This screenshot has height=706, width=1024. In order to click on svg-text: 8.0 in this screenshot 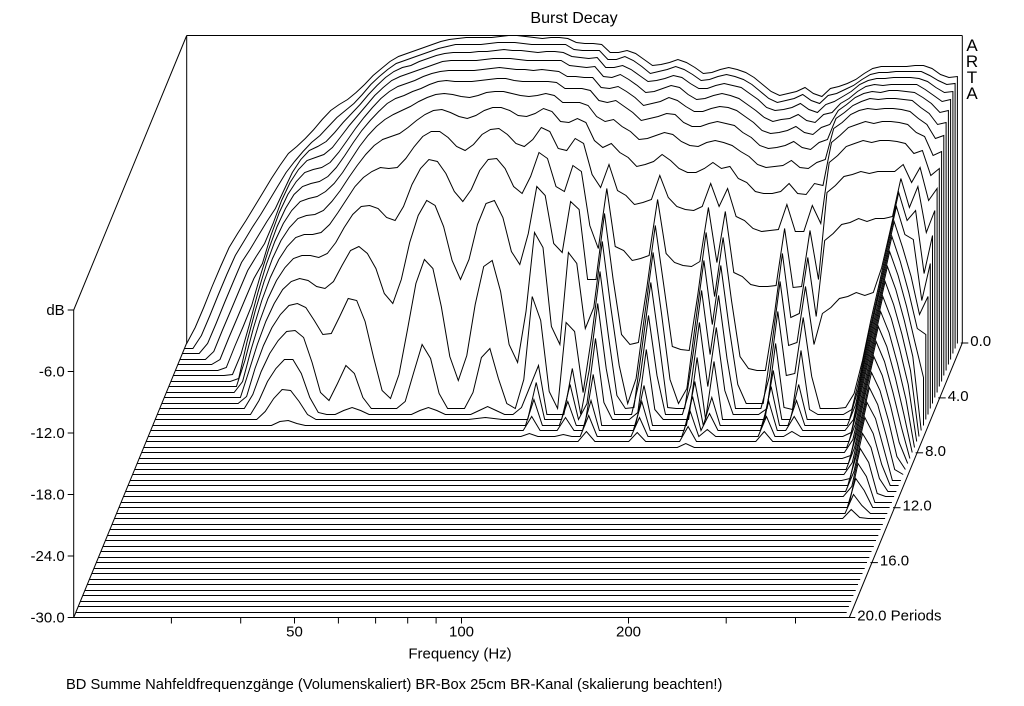, I will do `click(935, 451)`.